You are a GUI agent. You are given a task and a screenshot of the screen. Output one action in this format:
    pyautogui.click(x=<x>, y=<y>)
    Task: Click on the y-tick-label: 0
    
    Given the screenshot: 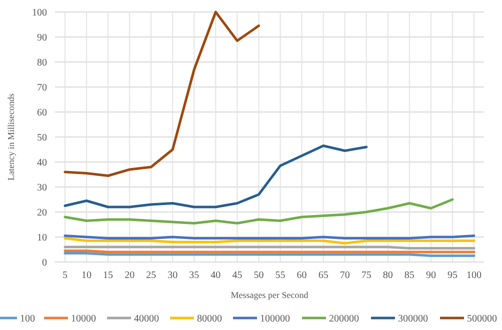 What is the action you would take?
    pyautogui.click(x=44, y=263)
    